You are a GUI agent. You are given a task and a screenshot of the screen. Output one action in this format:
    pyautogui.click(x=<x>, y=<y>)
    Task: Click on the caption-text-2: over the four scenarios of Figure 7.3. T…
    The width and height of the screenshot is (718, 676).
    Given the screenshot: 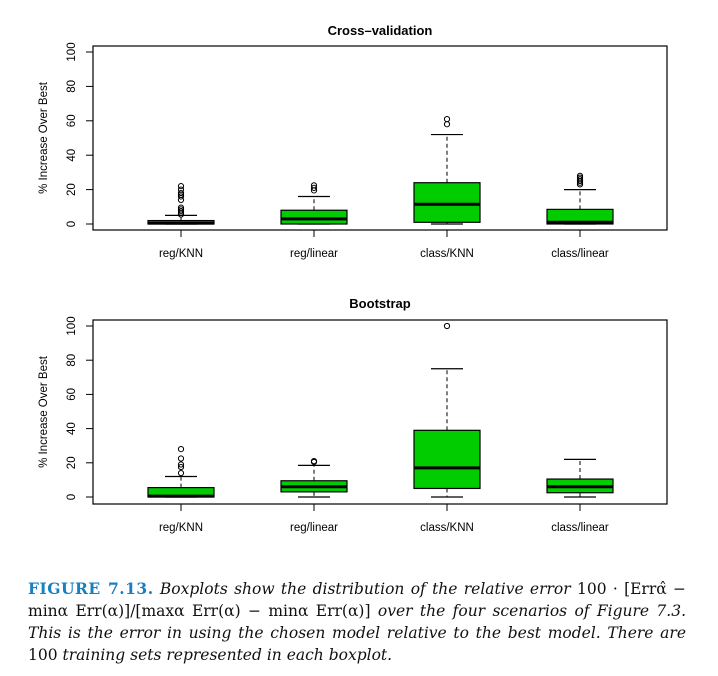 What is the action you would take?
    pyautogui.click(x=357, y=622)
    